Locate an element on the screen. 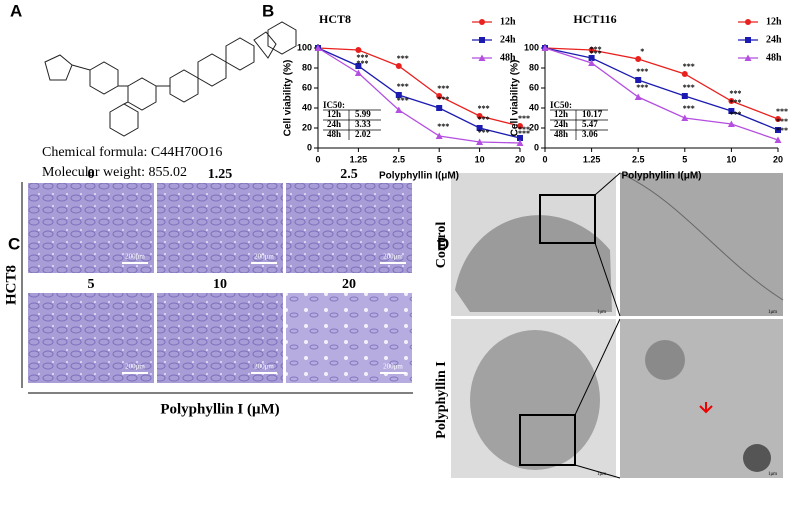  axis-title: Polyphyllin I (μM) is located at coordinates (219, 409).